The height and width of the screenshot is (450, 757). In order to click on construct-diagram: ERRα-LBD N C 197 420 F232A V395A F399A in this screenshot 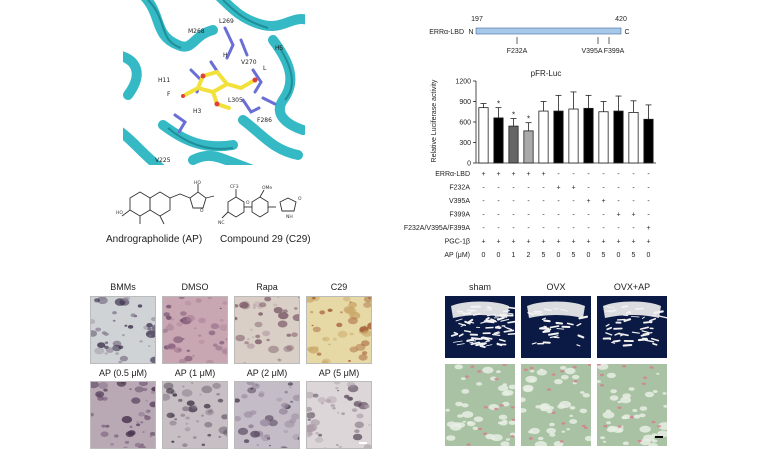, I will do `click(529, 35)`.